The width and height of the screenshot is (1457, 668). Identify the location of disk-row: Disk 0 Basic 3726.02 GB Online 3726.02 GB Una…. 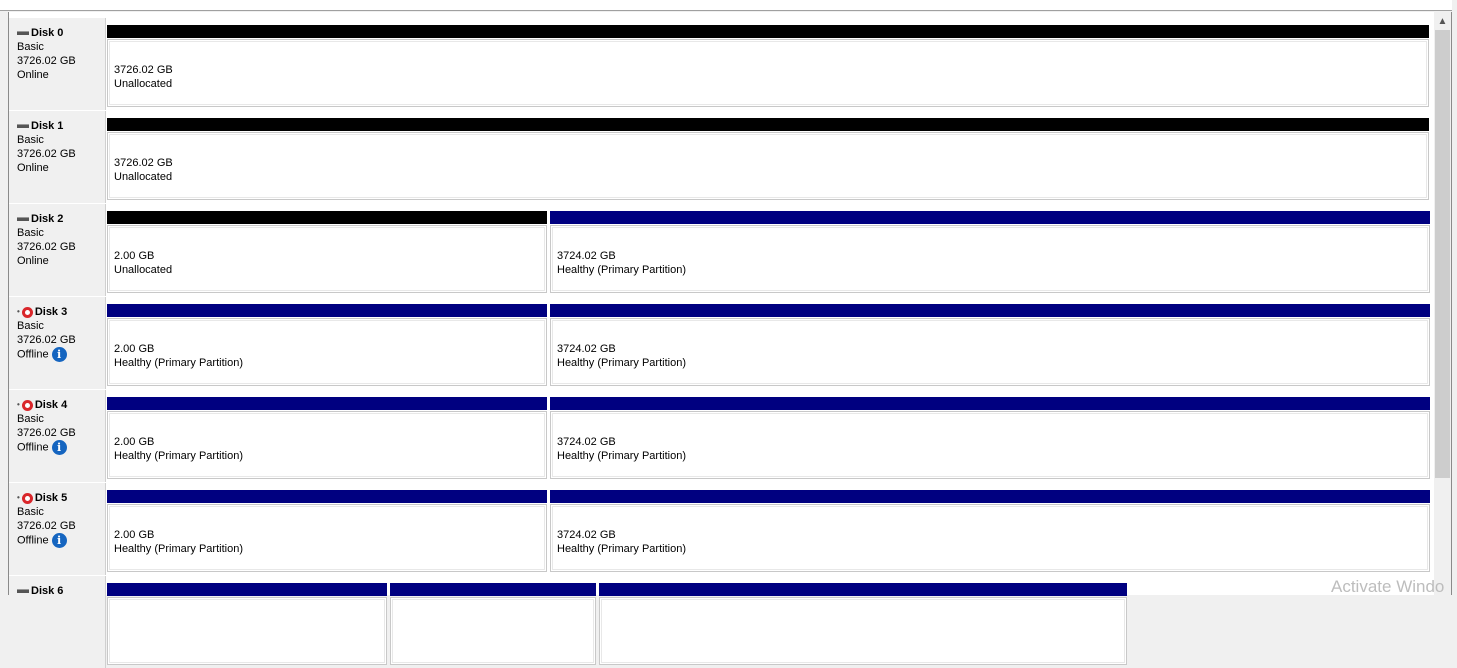
(721, 64).